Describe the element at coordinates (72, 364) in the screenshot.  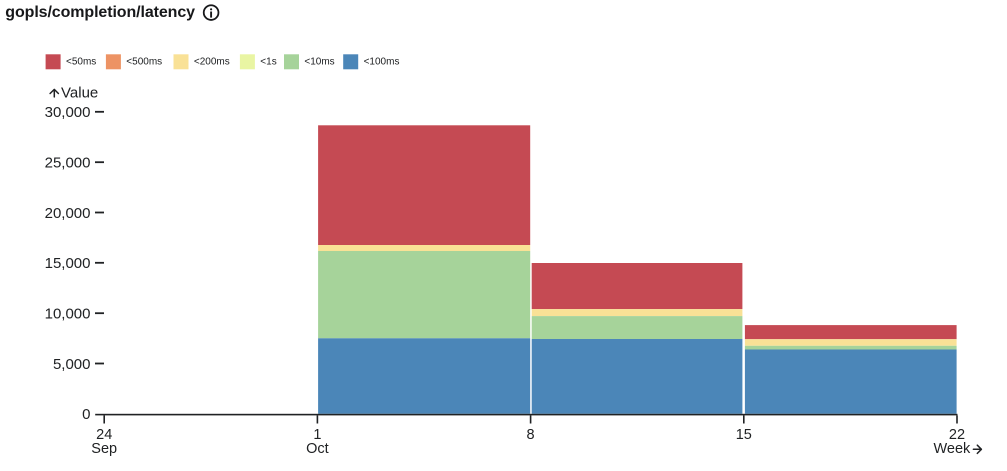
I see `svg-text: 5,000` at that location.